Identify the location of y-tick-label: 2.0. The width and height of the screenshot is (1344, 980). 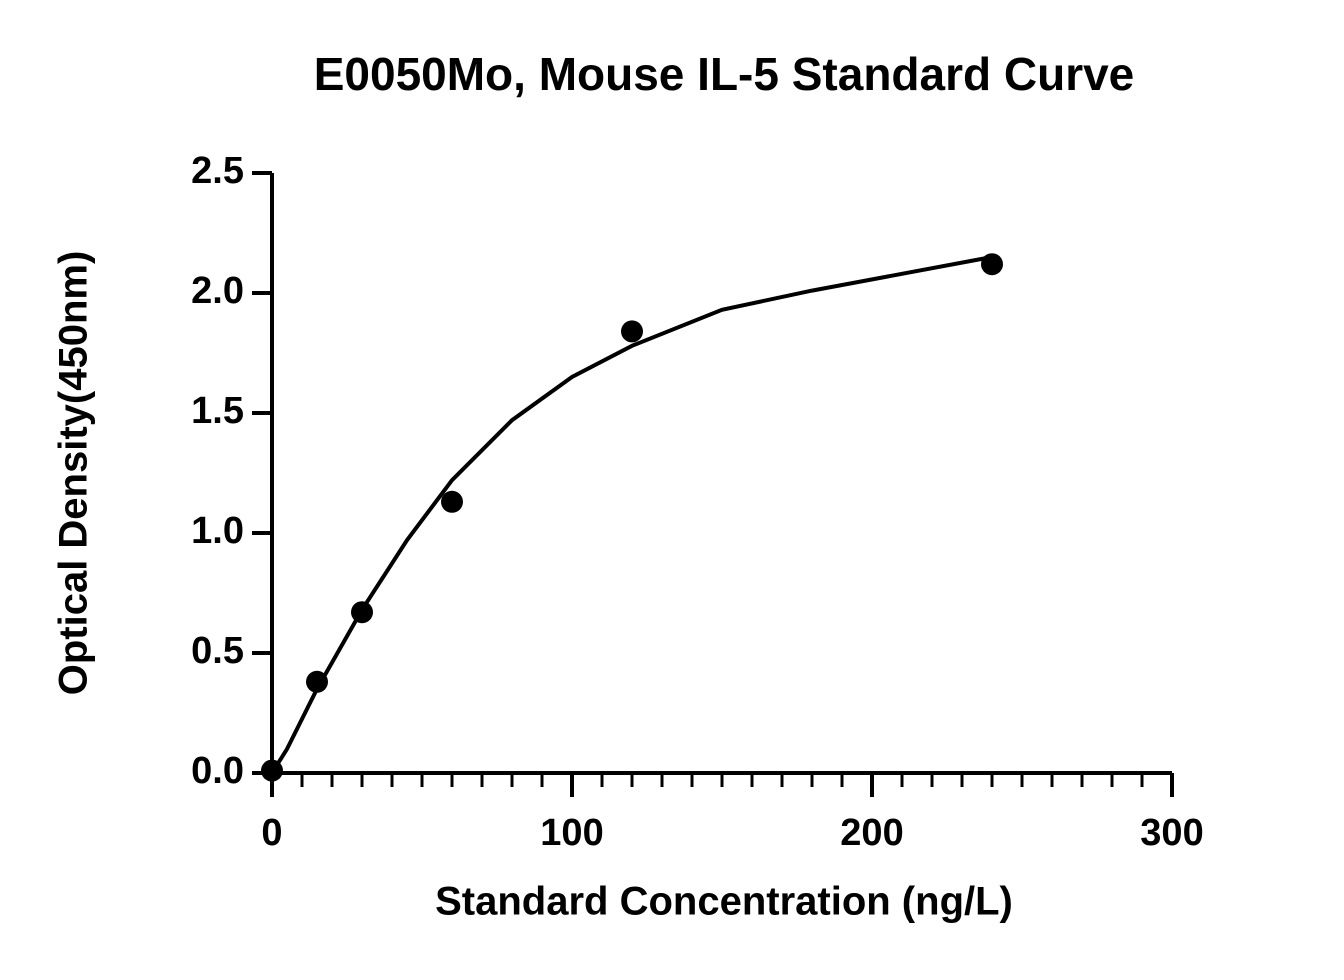
(217, 291).